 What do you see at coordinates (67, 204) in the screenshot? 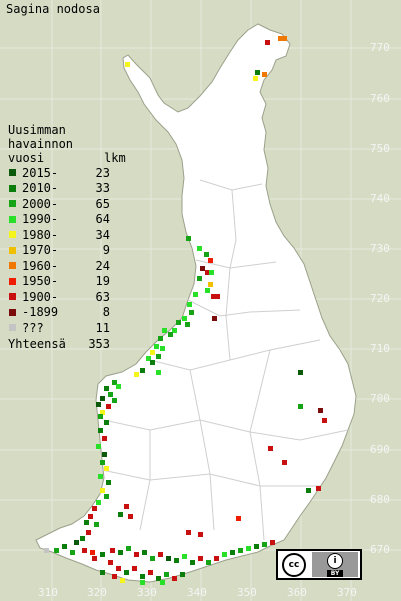
I see `legend-row: 2000- 65` at bounding box center [67, 204].